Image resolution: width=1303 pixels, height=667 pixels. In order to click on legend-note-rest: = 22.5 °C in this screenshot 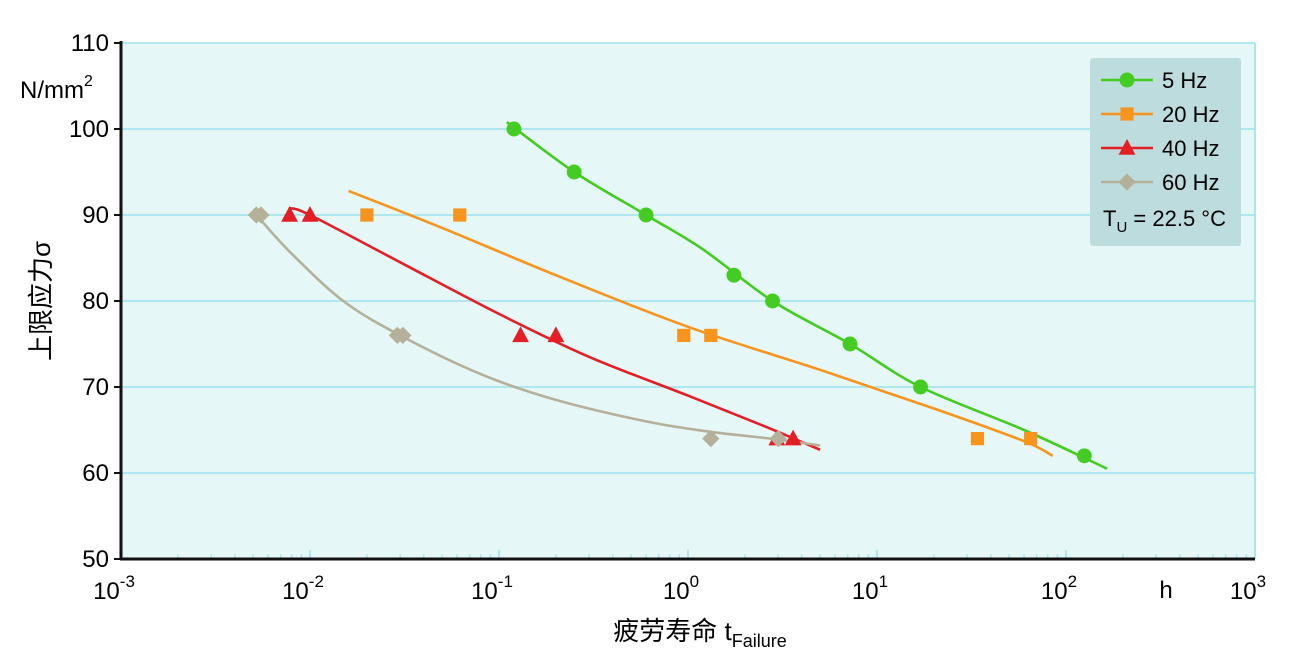, I will do `click(1176, 218)`.